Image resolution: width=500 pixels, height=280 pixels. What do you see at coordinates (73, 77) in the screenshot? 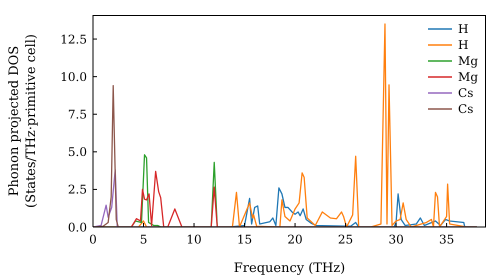
I see `y-tick-label: 10.0` at bounding box center [73, 77].